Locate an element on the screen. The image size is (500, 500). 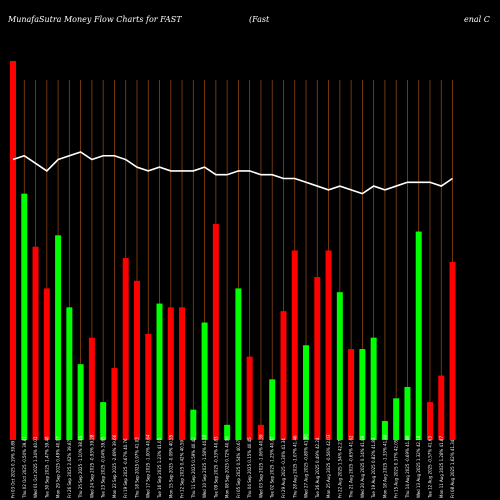
x-tick-label: Tue 26 Aug 2025 0.49% 42.24 is located at coordinates (317, 468).